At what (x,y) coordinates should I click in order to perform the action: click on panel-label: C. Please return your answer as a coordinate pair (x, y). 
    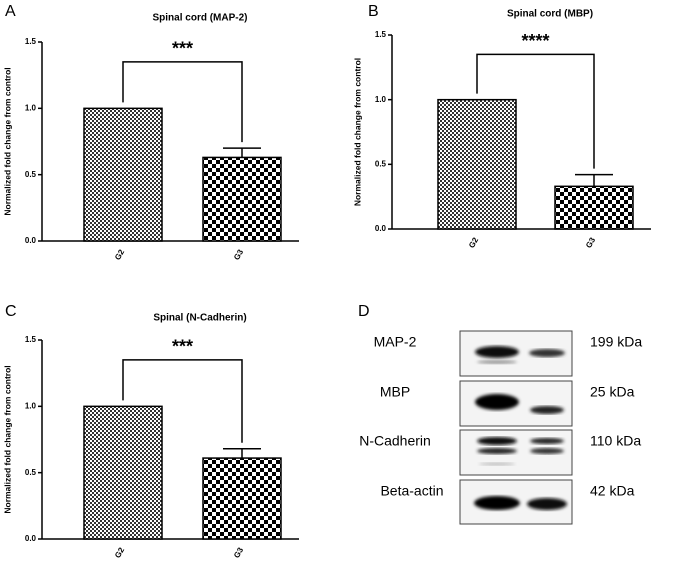
    Looking at the image, I should click on (11, 311).